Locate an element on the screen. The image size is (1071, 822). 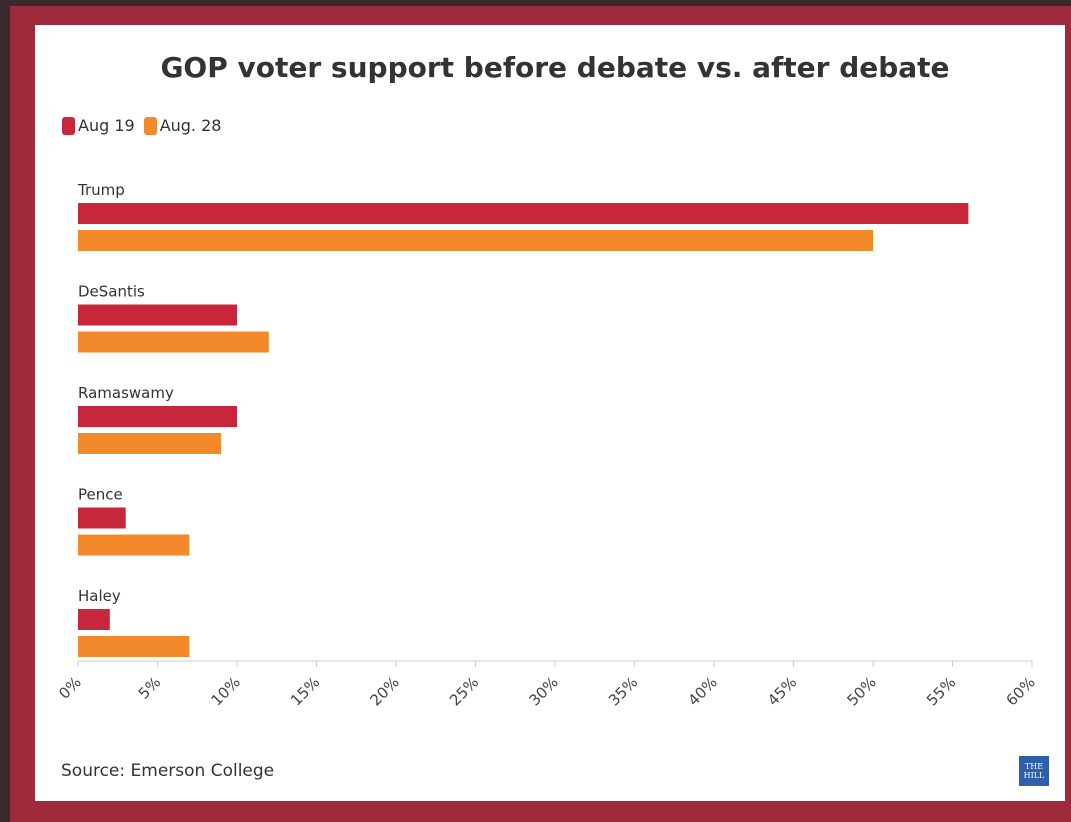
x-tick-label-10: 50% is located at coordinates (862, 691).